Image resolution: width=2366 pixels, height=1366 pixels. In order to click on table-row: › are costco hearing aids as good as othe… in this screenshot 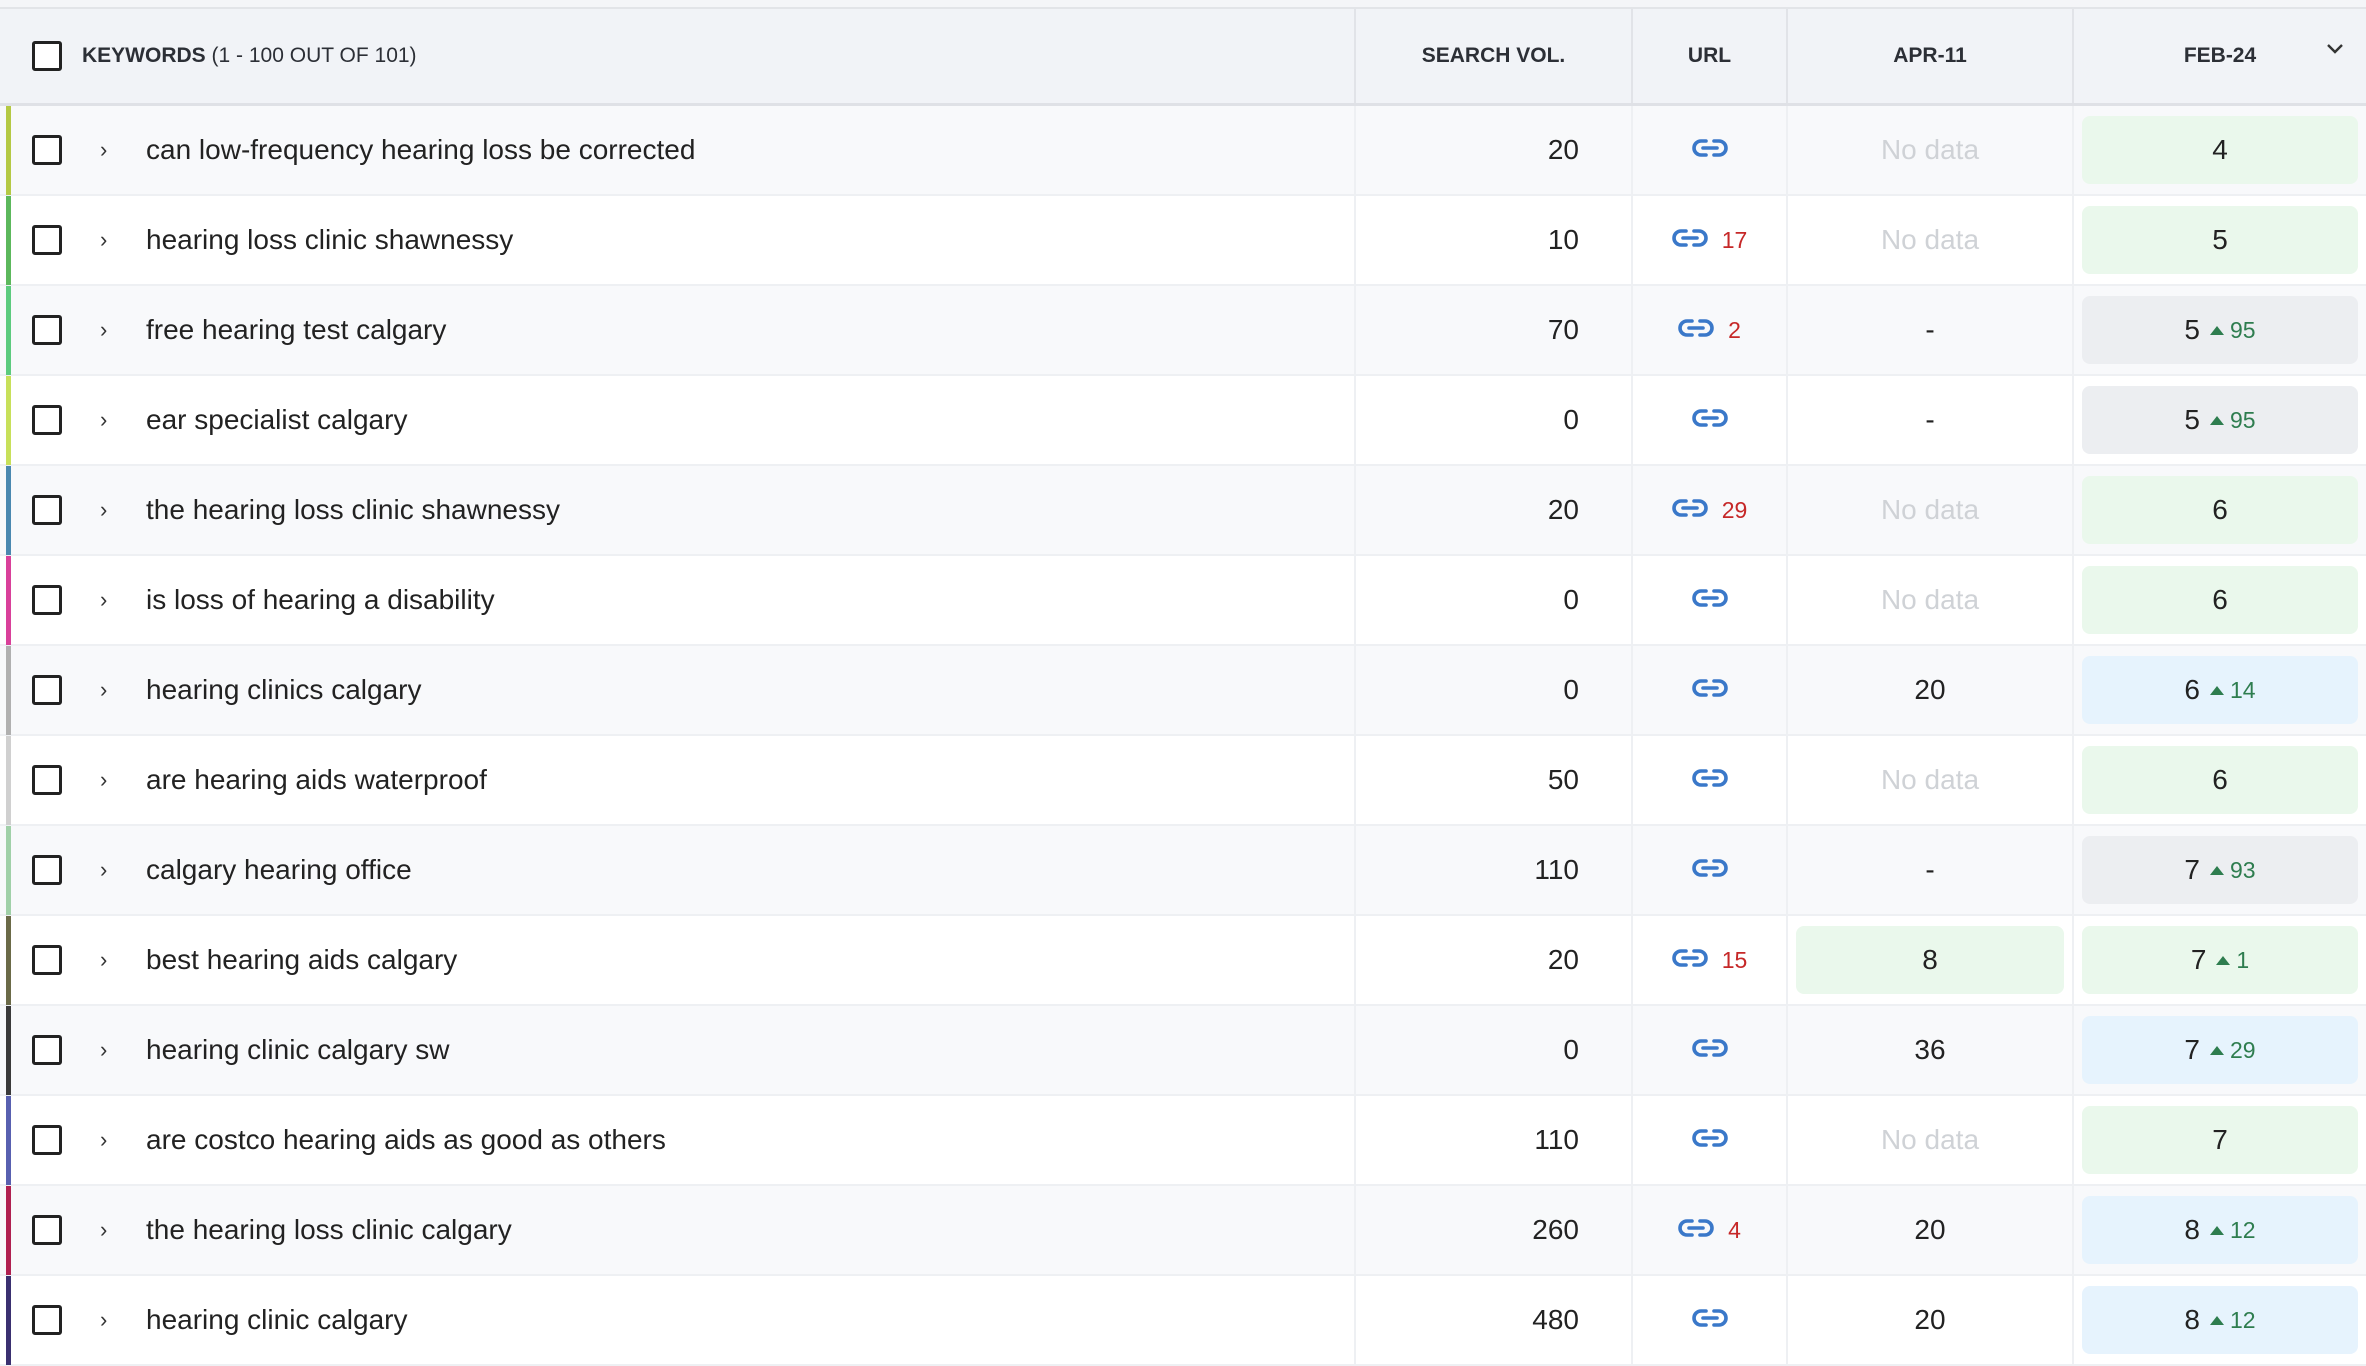, I will do `click(1183, 1141)`.